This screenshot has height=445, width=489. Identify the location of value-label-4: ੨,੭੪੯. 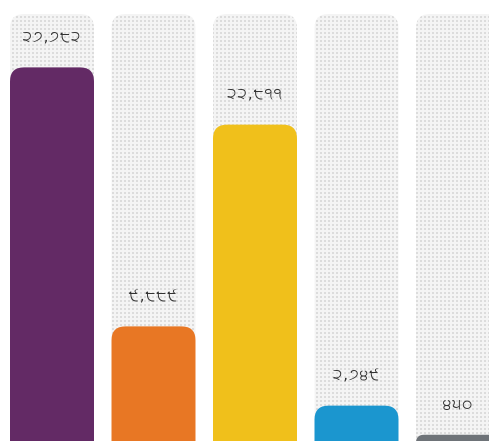
(356, 375).